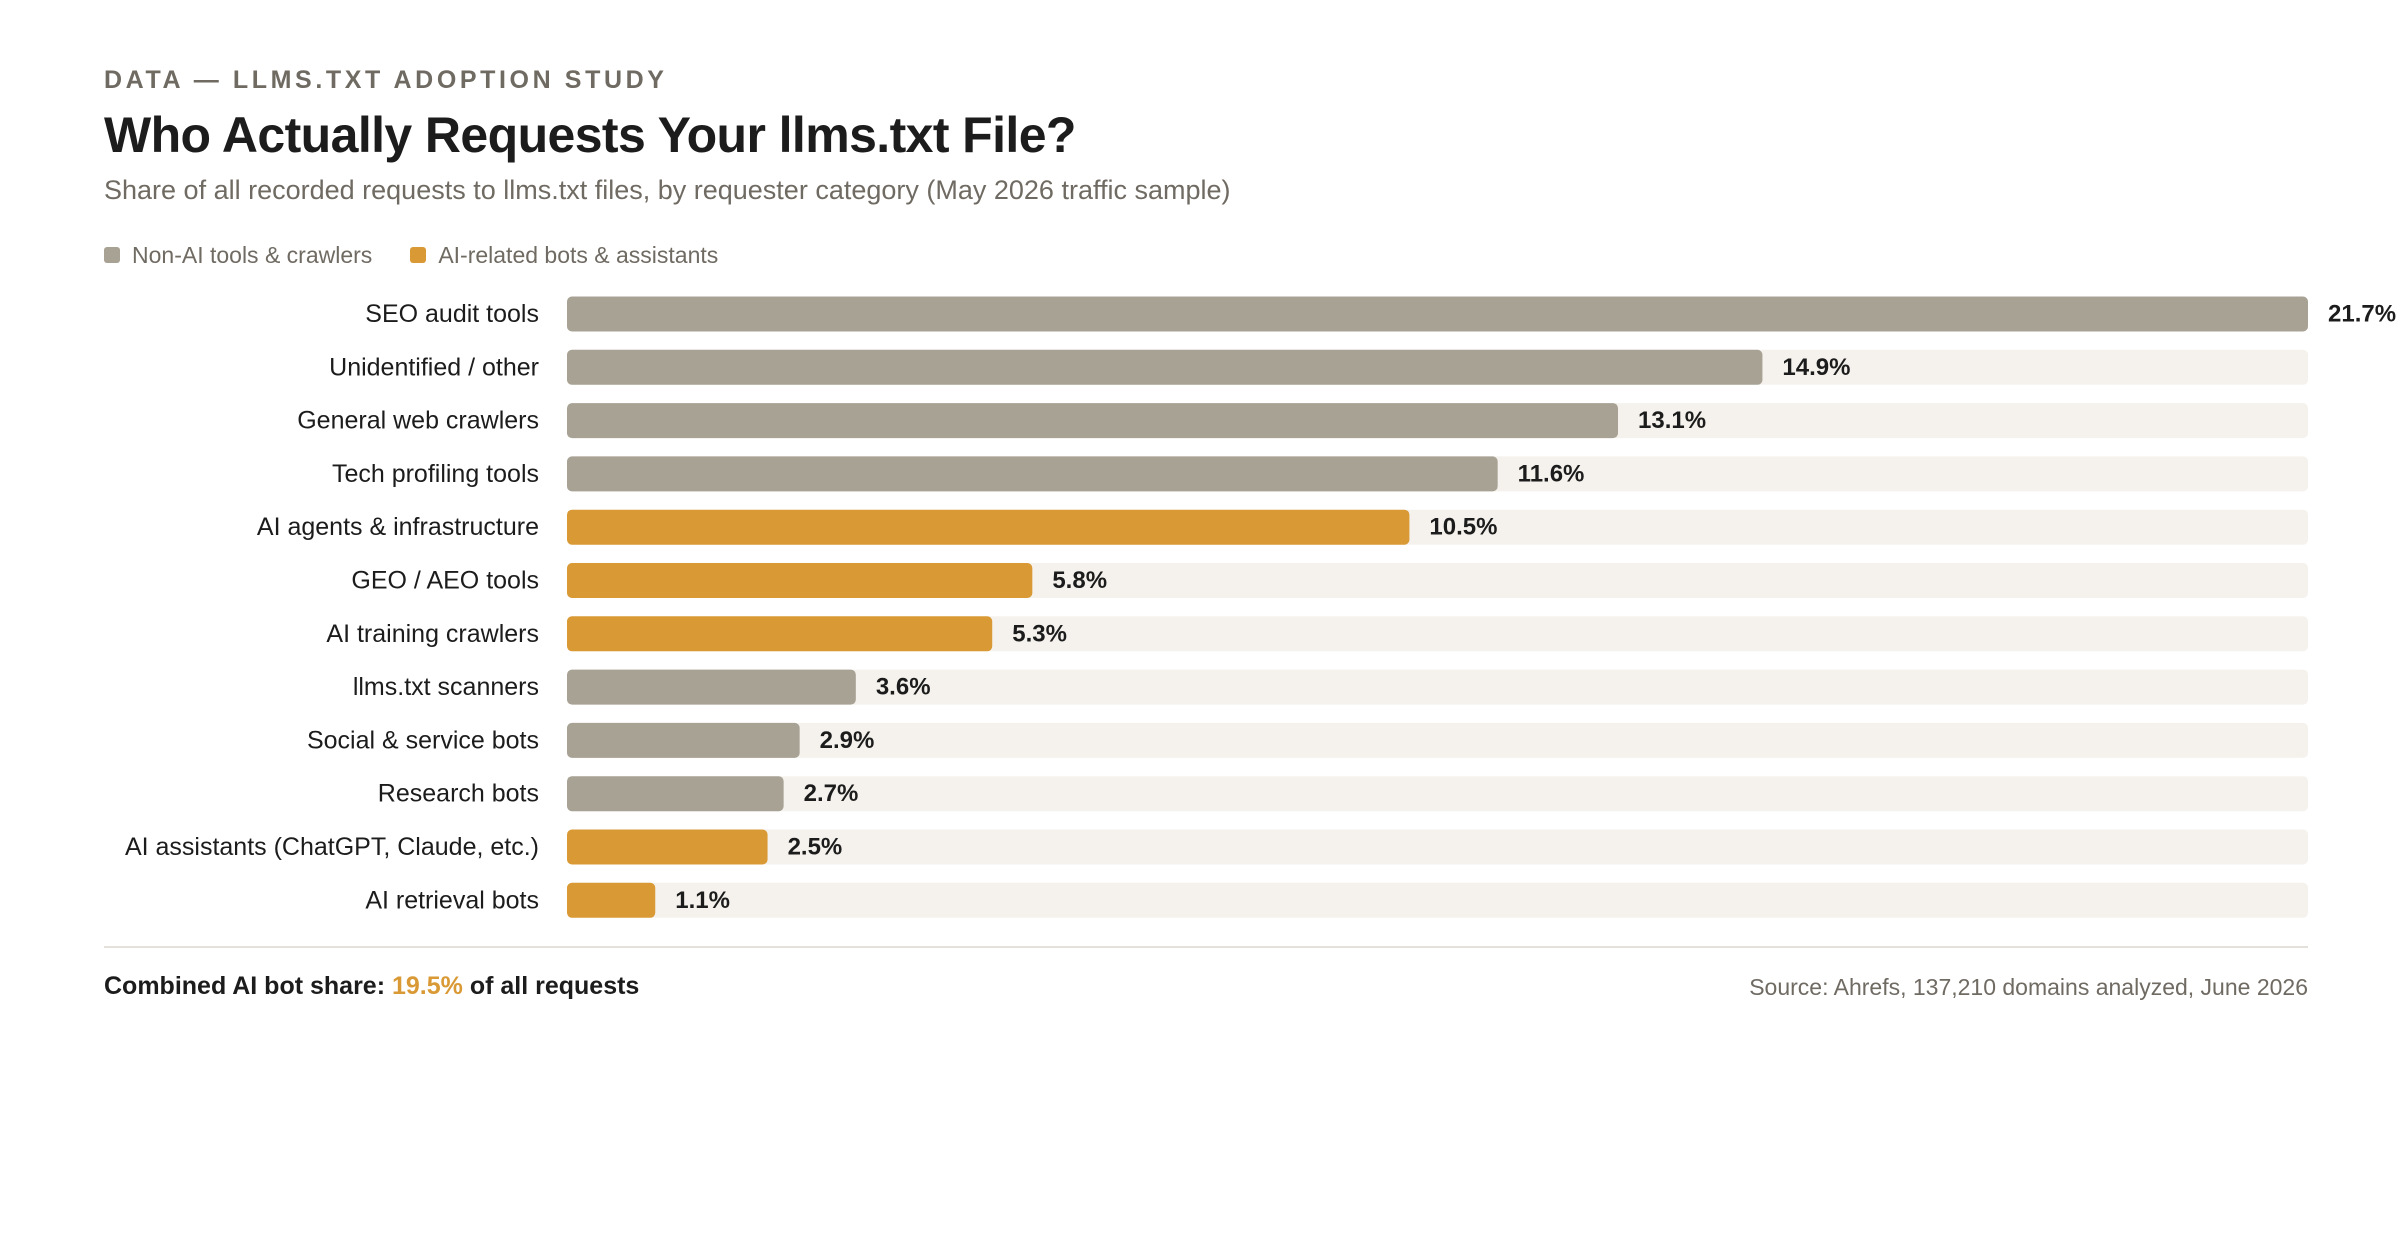 The width and height of the screenshot is (2400, 1260). Describe the element at coordinates (578, 254) in the screenshot. I see `legend-label-ai: AI-related bots & assistants` at that location.